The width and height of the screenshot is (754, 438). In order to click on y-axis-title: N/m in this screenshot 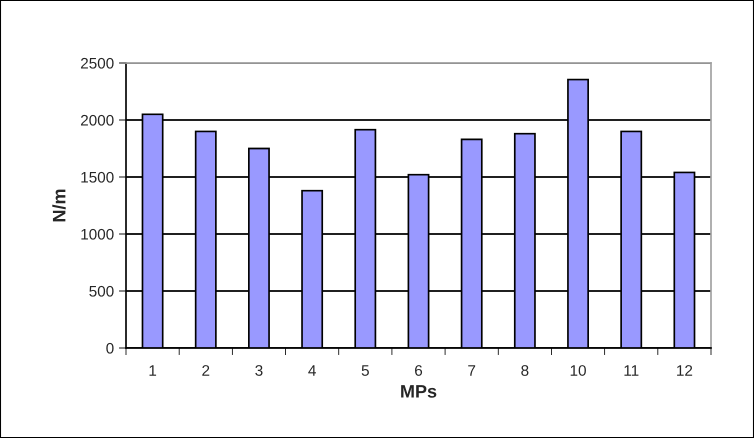, I will do `click(59, 206)`.